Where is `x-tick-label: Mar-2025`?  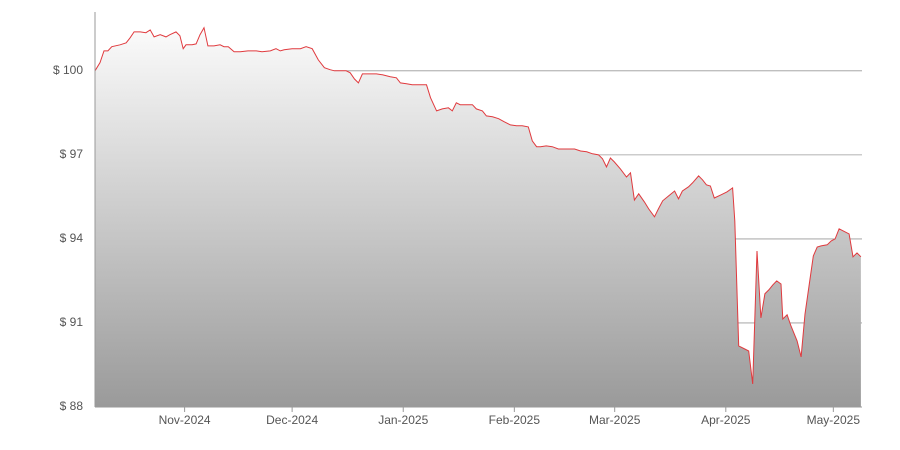 x-tick-label: Mar-2025 is located at coordinates (615, 420).